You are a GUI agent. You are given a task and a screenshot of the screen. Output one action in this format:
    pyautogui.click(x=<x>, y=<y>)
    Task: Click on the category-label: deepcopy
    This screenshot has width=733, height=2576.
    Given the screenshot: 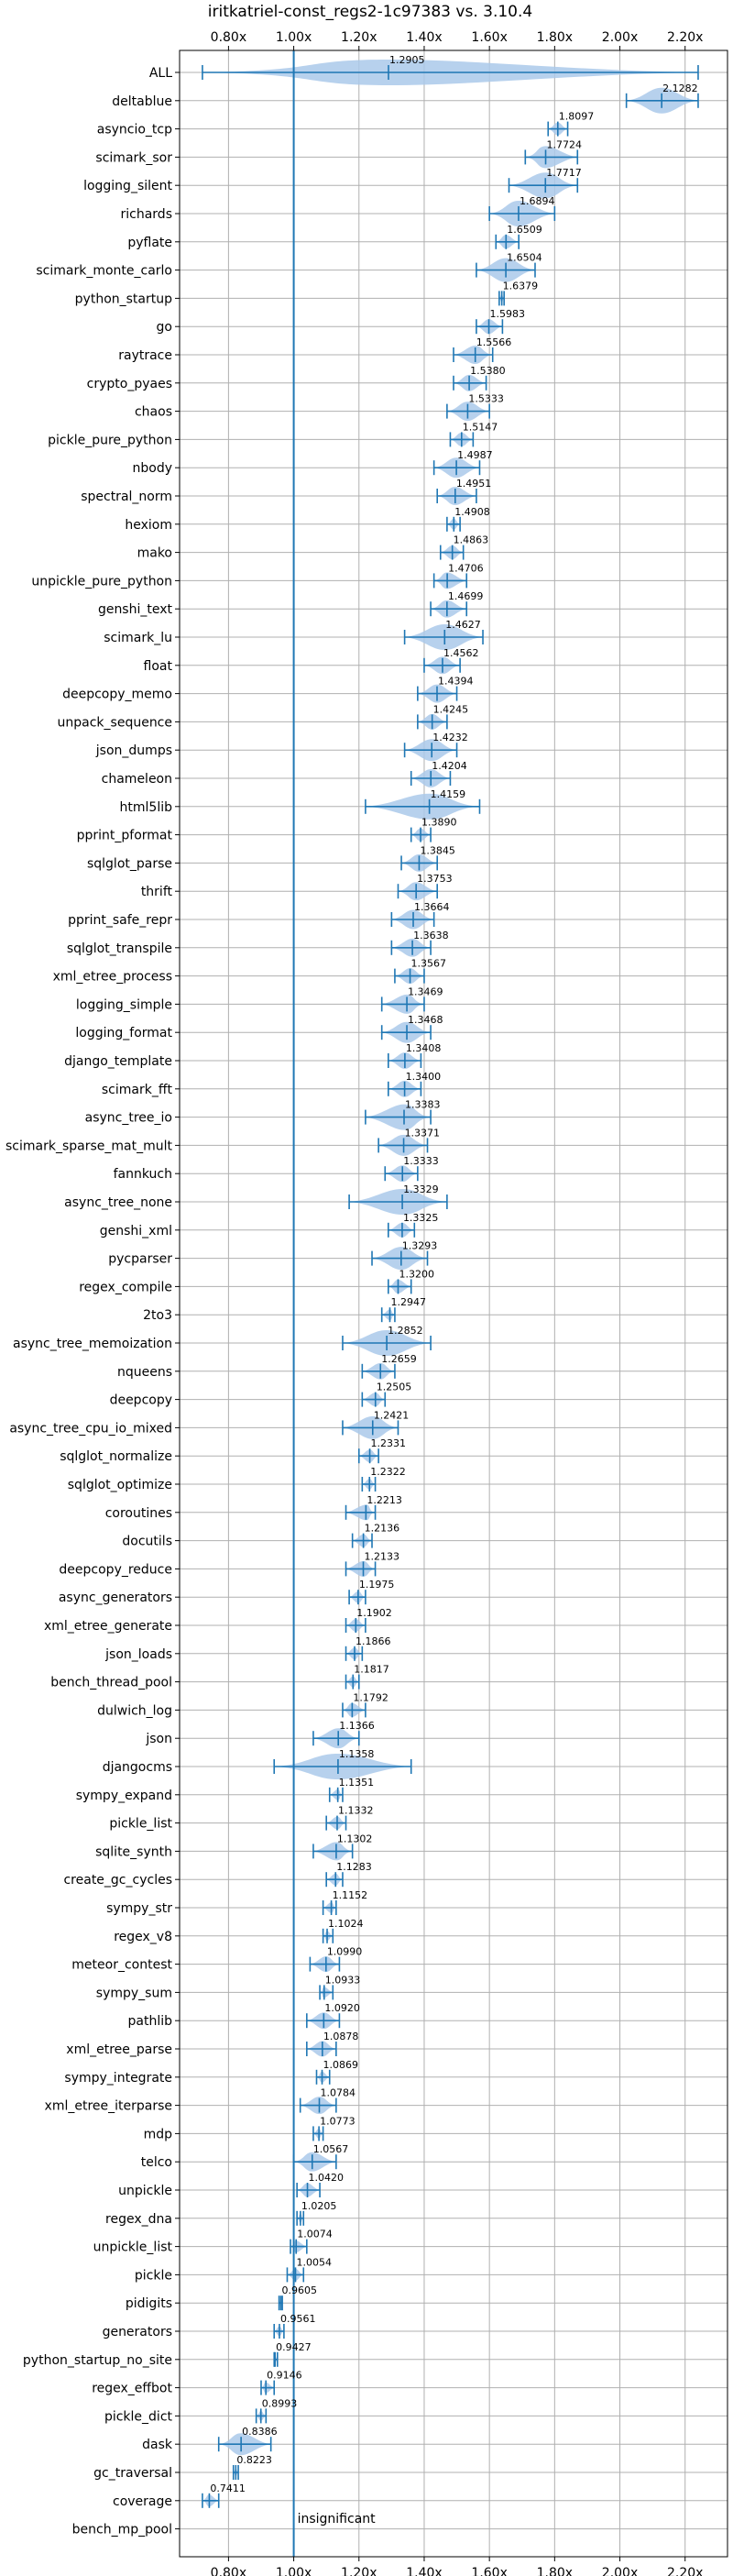 What is the action you would take?
    pyautogui.click(x=141, y=1400)
    